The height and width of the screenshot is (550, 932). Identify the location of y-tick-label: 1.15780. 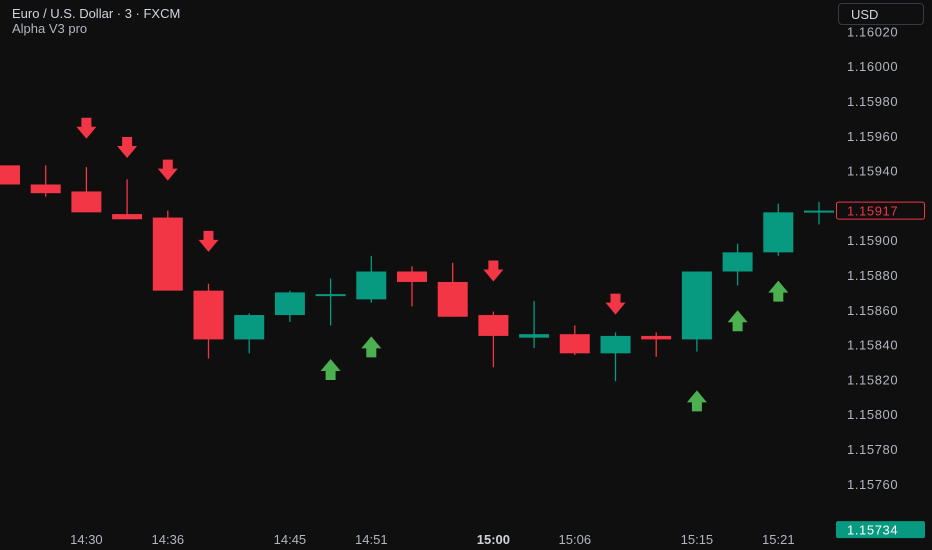
(872, 449).